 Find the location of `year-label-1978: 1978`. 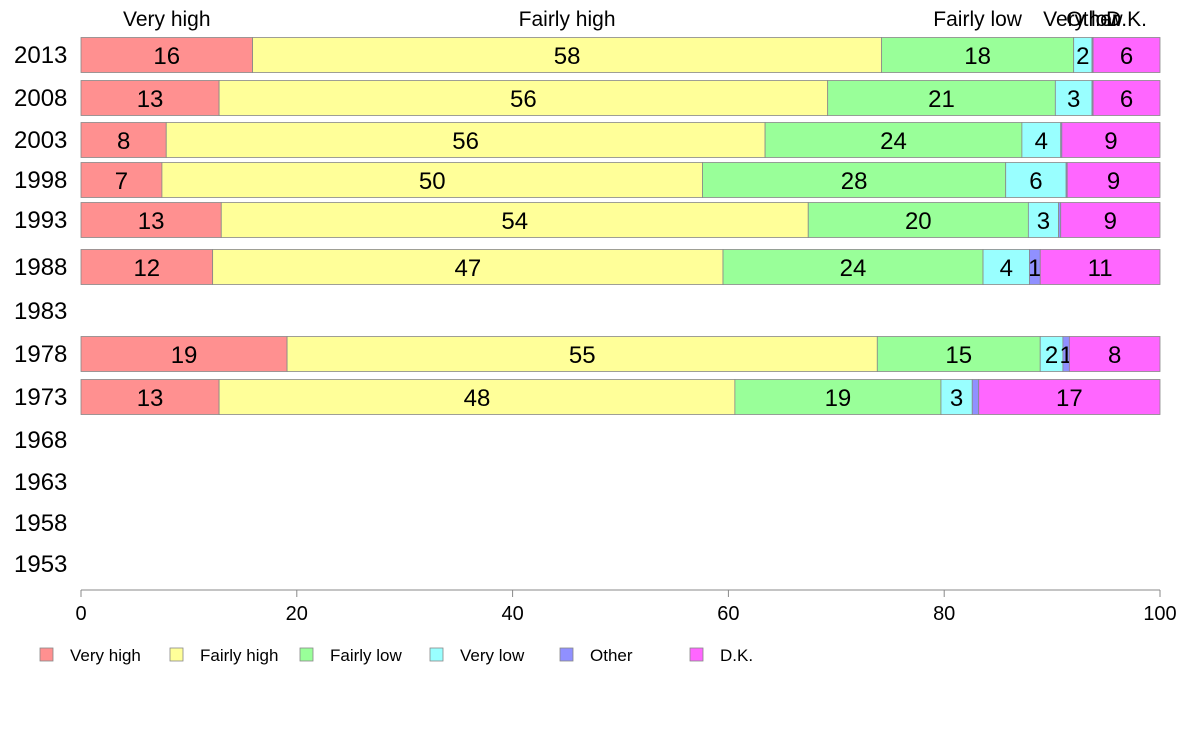

year-label-1978: 1978 is located at coordinates (40, 354).